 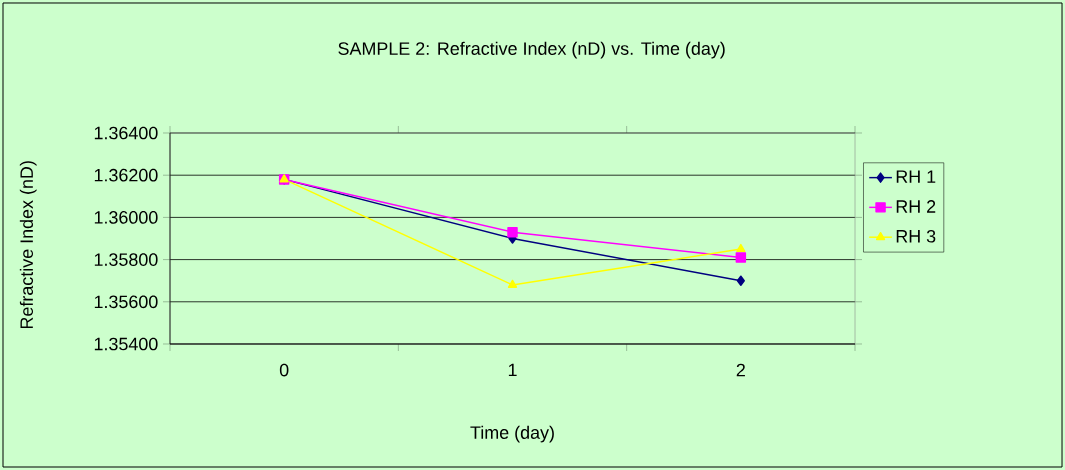 What do you see at coordinates (531, 50) in the screenshot?
I see `chart-title: SAMPLE 2: Refractive Index (nD) vs. Time (day)` at bounding box center [531, 50].